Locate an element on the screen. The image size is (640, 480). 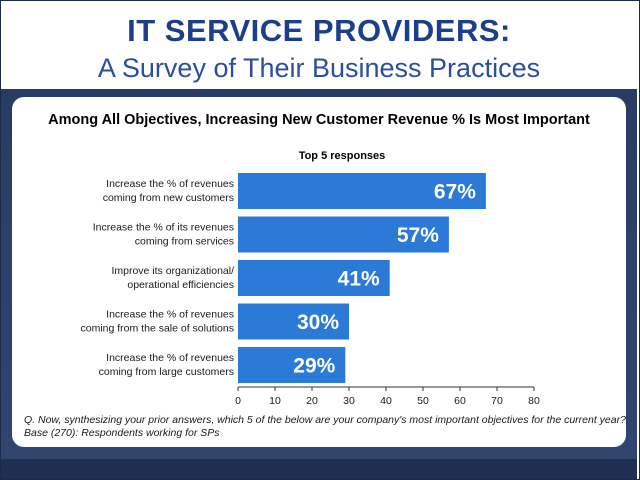
data-label: 30% is located at coordinates (318, 322).